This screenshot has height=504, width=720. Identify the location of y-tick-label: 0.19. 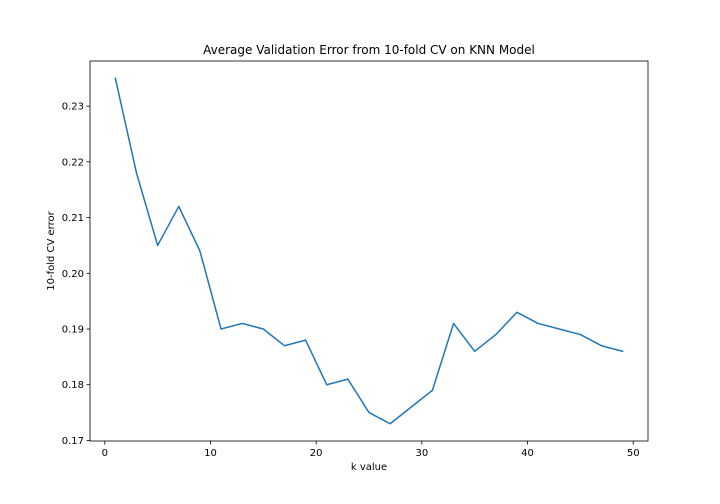
(73, 330).